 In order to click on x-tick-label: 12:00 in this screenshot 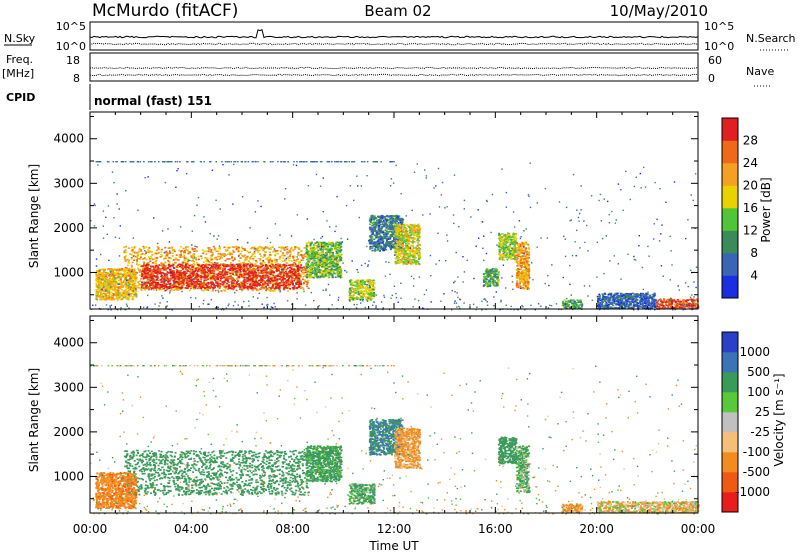, I will do `click(394, 529)`.